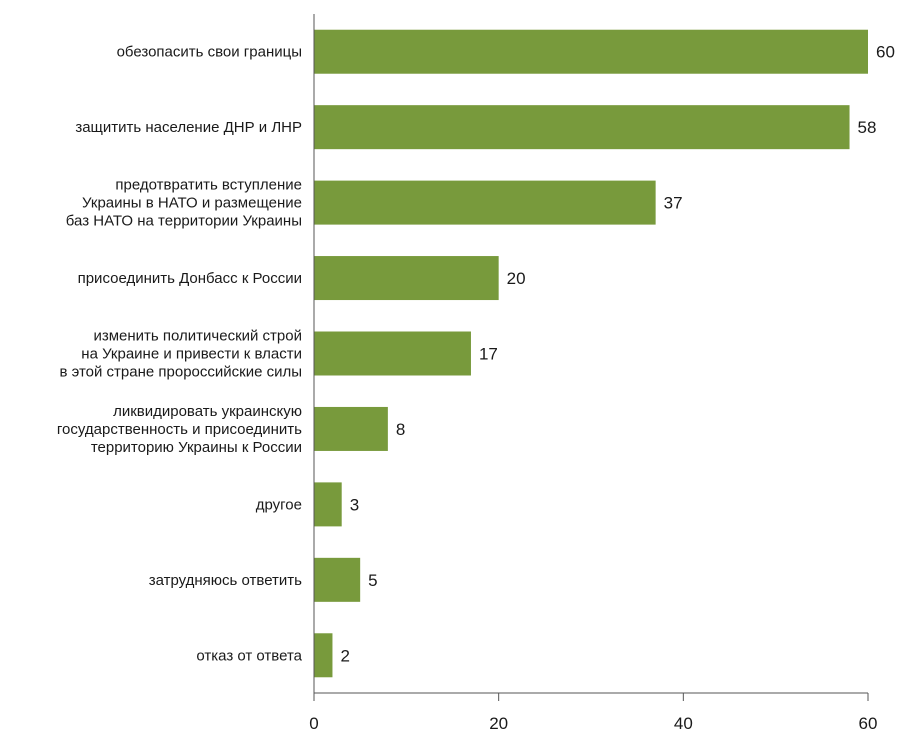 The image size is (901, 747). Describe the element at coordinates (593, 713) in the screenshot. I see `x-ticks-group: 0 20 40 60` at that location.